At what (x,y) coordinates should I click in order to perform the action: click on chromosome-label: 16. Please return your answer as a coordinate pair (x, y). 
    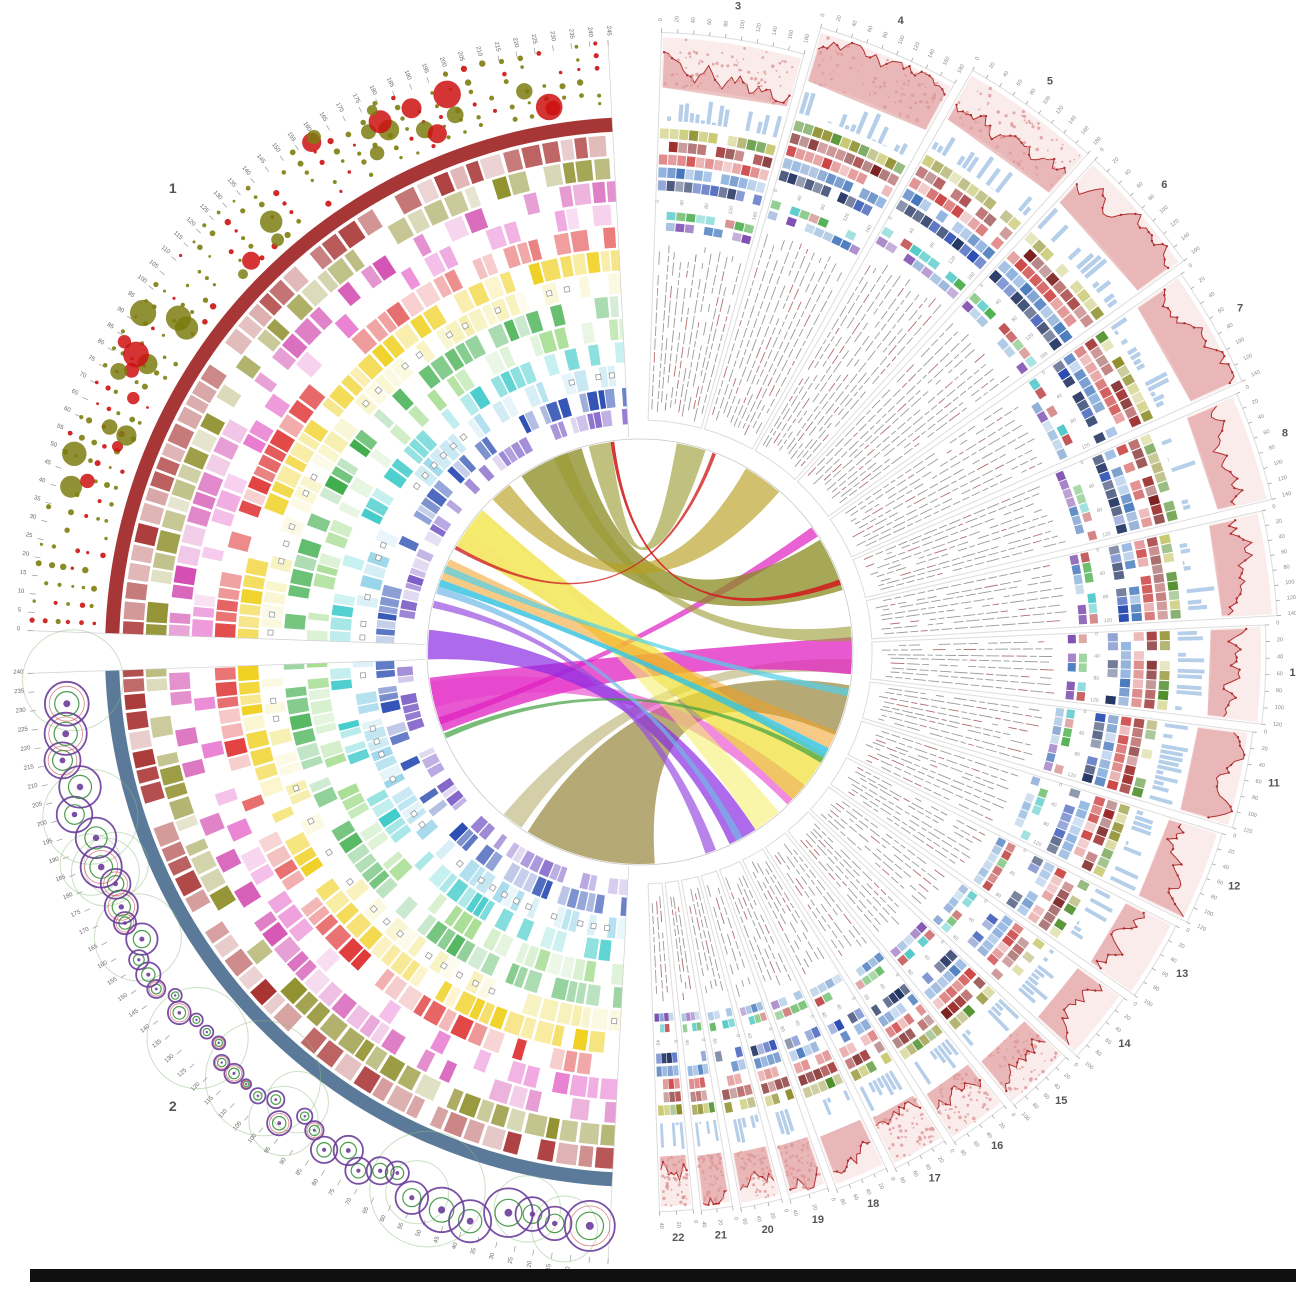
    Looking at the image, I should click on (997, 1146).